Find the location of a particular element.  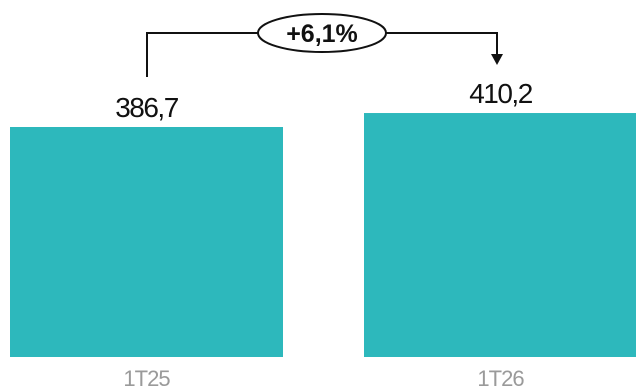

change-annotation: +6,1% is located at coordinates (324, 45).